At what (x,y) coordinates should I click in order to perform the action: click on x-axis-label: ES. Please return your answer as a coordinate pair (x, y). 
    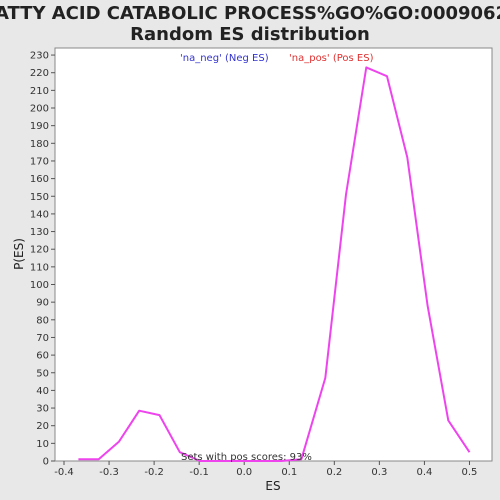
    Looking at the image, I should click on (272, 486).